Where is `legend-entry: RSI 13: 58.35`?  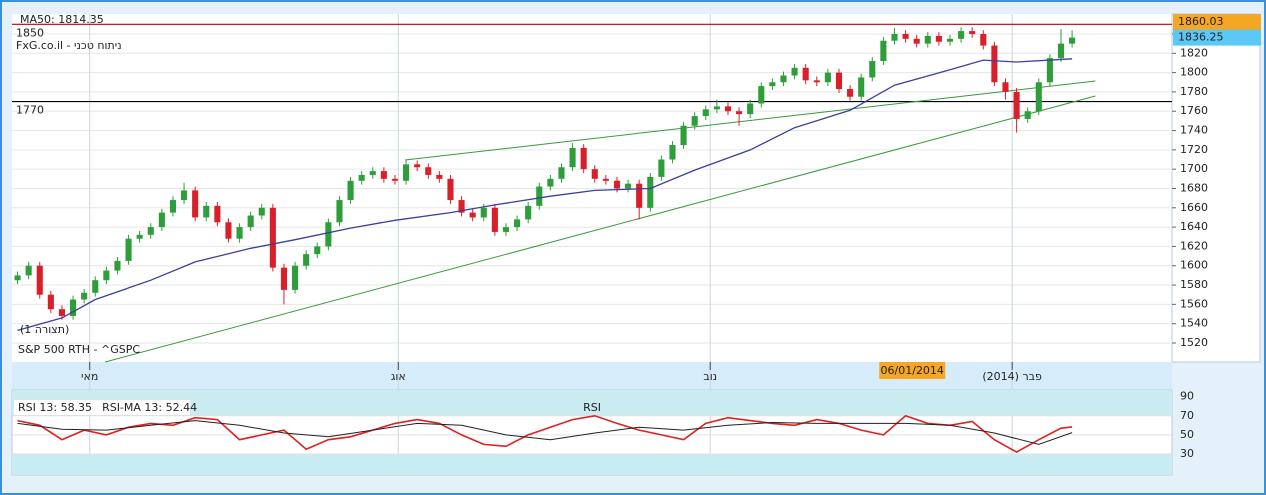
legend-entry: RSI 13: 58.35 is located at coordinates (55, 407).